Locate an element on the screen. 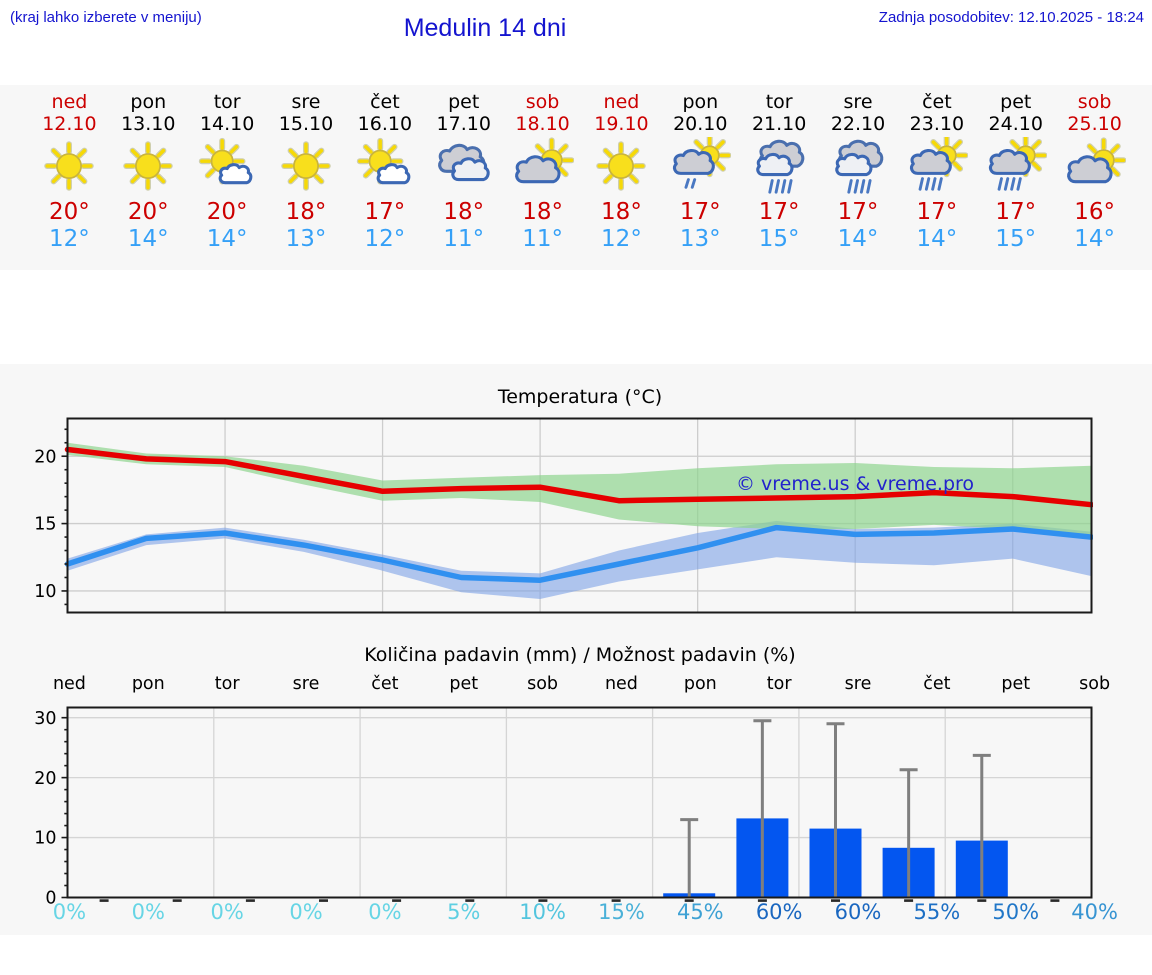 This screenshot has height=975, width=1152. precip-probability: 55% is located at coordinates (937, 912).